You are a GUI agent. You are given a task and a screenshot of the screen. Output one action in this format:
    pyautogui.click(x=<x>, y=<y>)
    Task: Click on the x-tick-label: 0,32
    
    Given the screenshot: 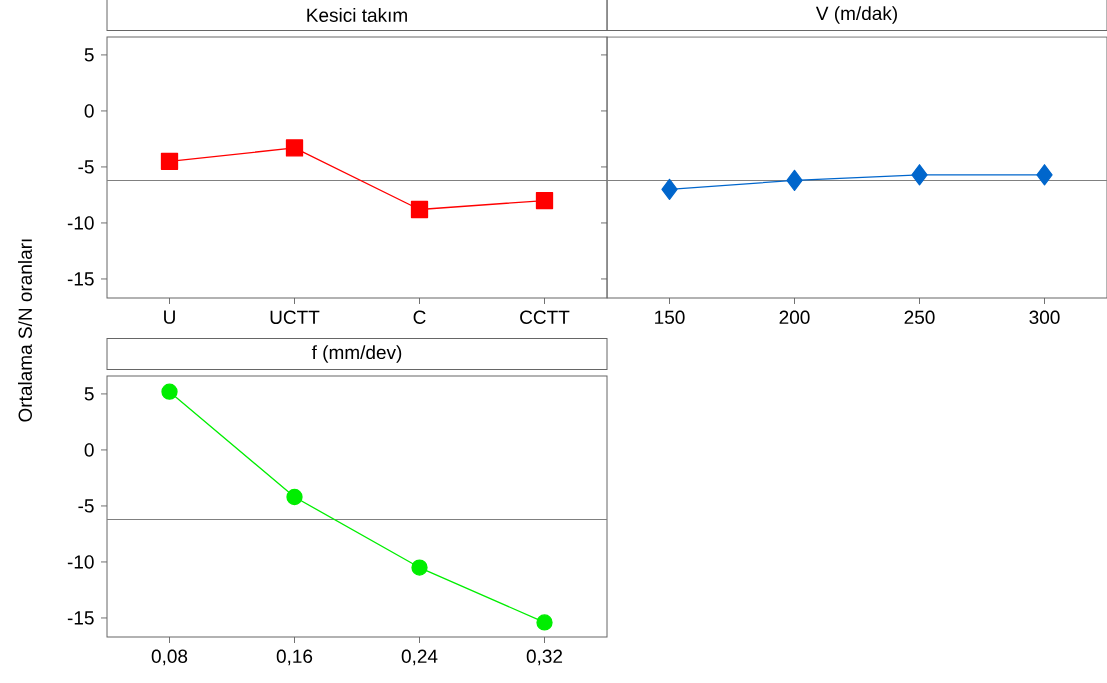 What is the action you would take?
    pyautogui.click(x=544, y=657)
    